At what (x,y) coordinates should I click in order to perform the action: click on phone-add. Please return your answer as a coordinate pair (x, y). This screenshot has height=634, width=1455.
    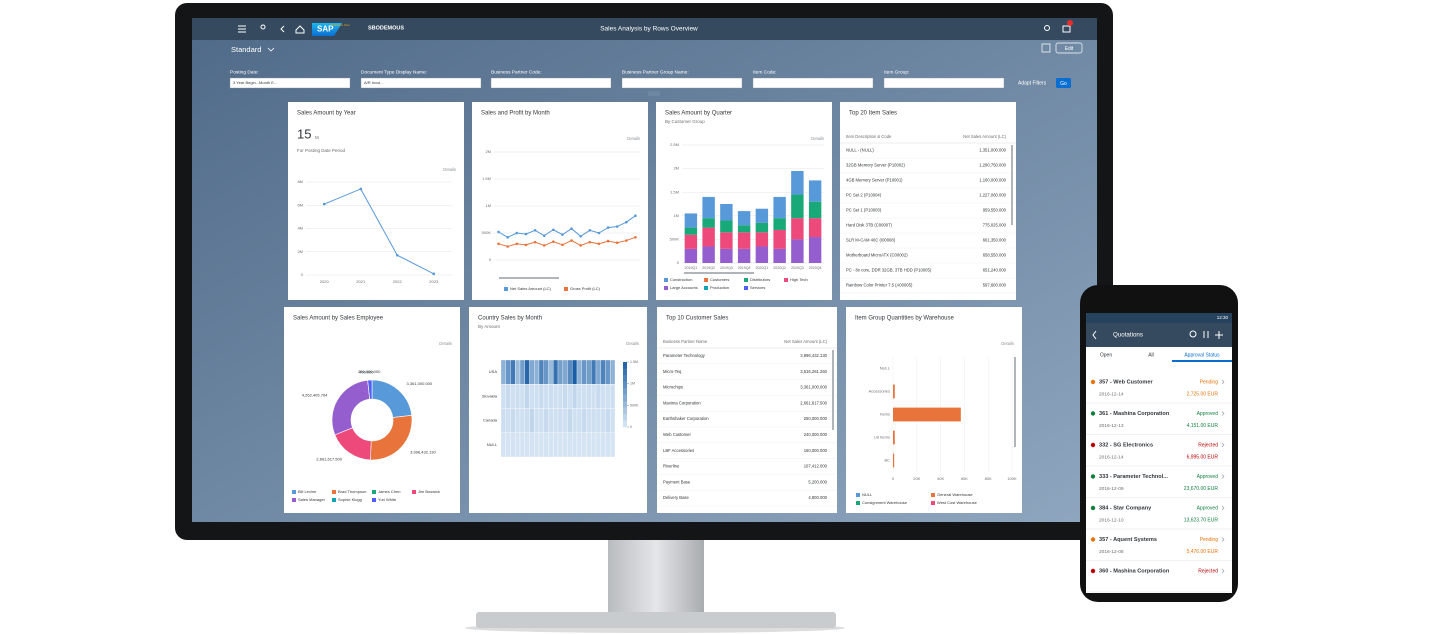
    Looking at the image, I should click on (1219, 335).